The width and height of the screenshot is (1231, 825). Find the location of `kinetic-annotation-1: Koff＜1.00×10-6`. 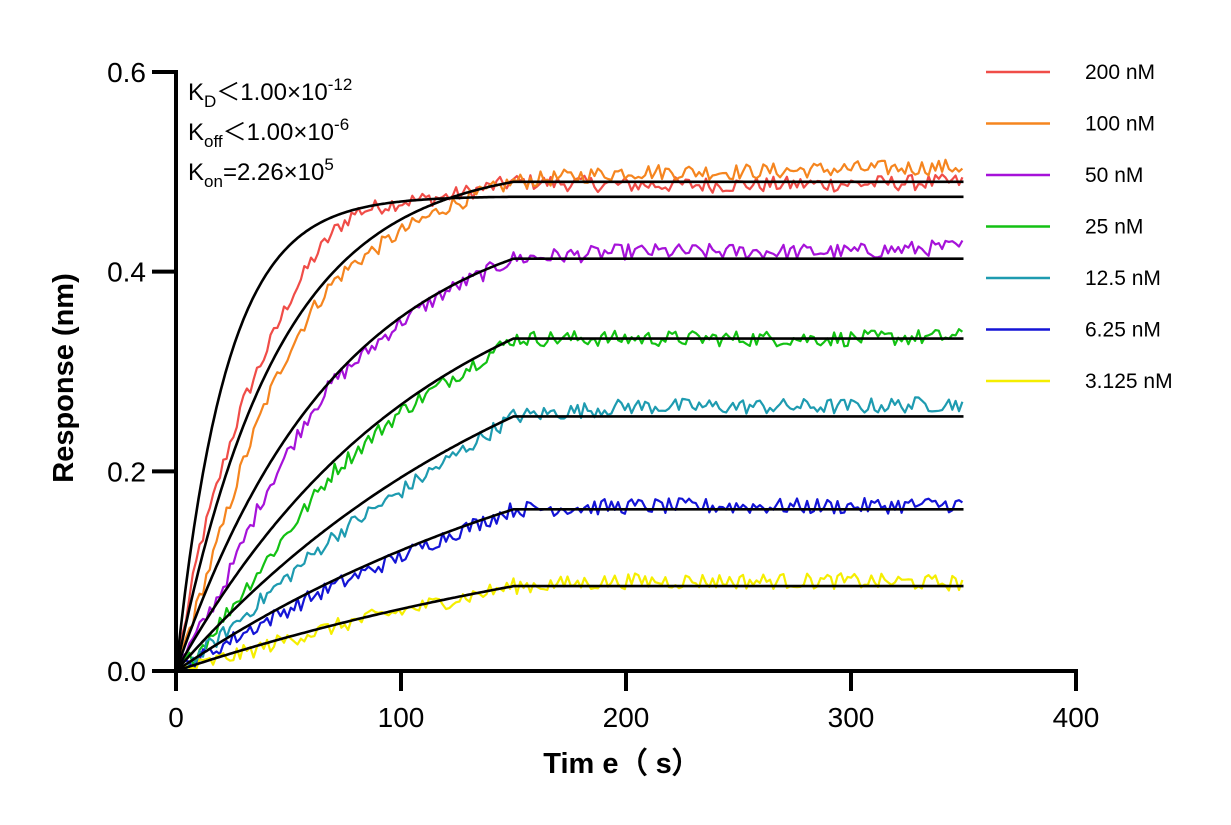

kinetic-annotation-1: Koff＜1.00×10-6 is located at coordinates (268, 133).